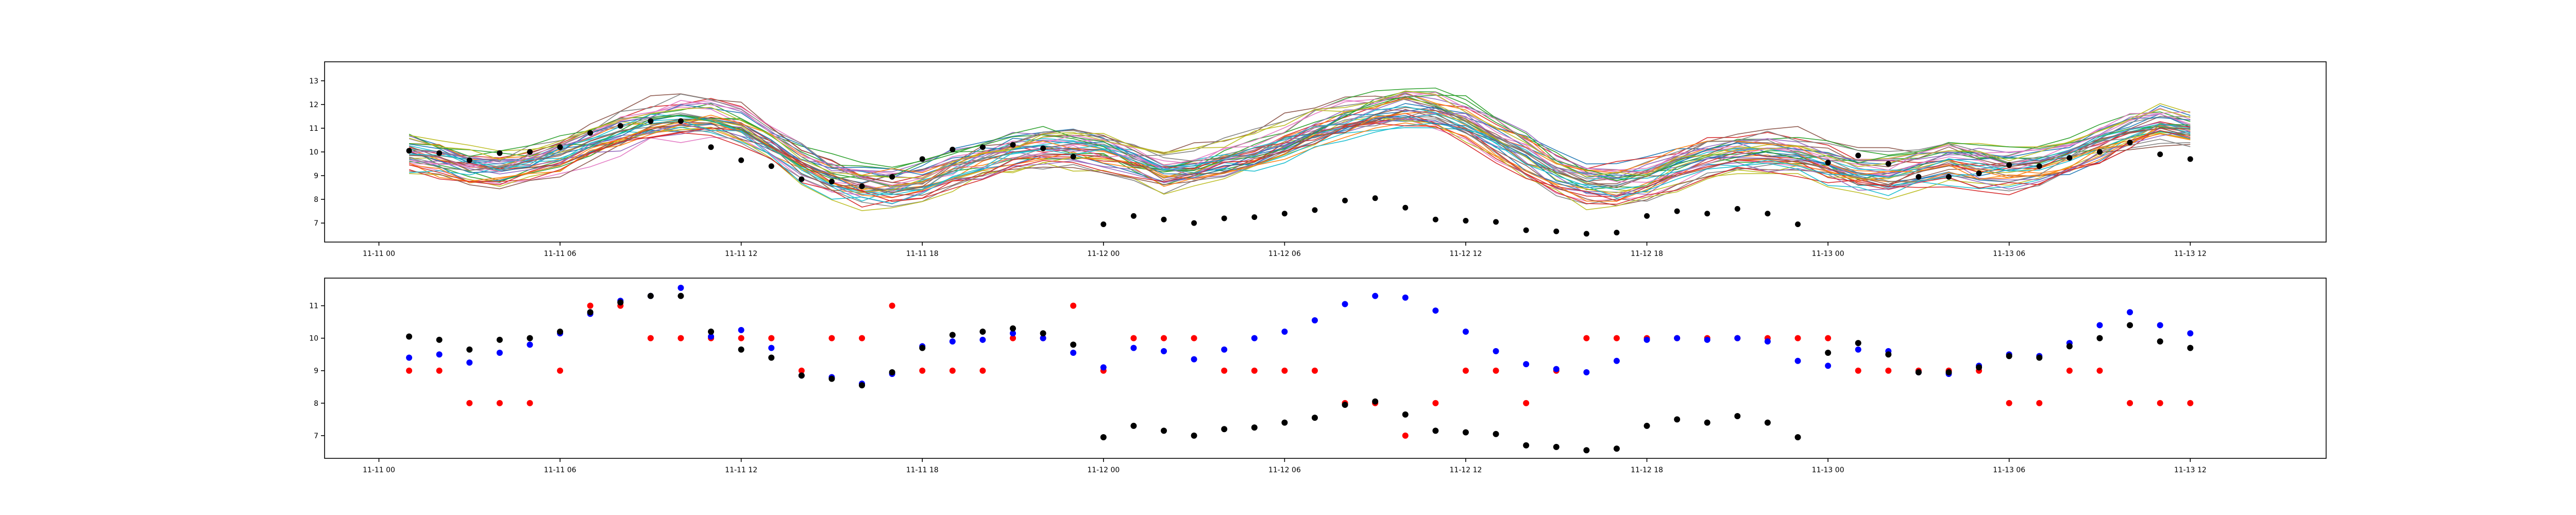  I want to click on top-y-tick-label: 11, so click(313, 129).